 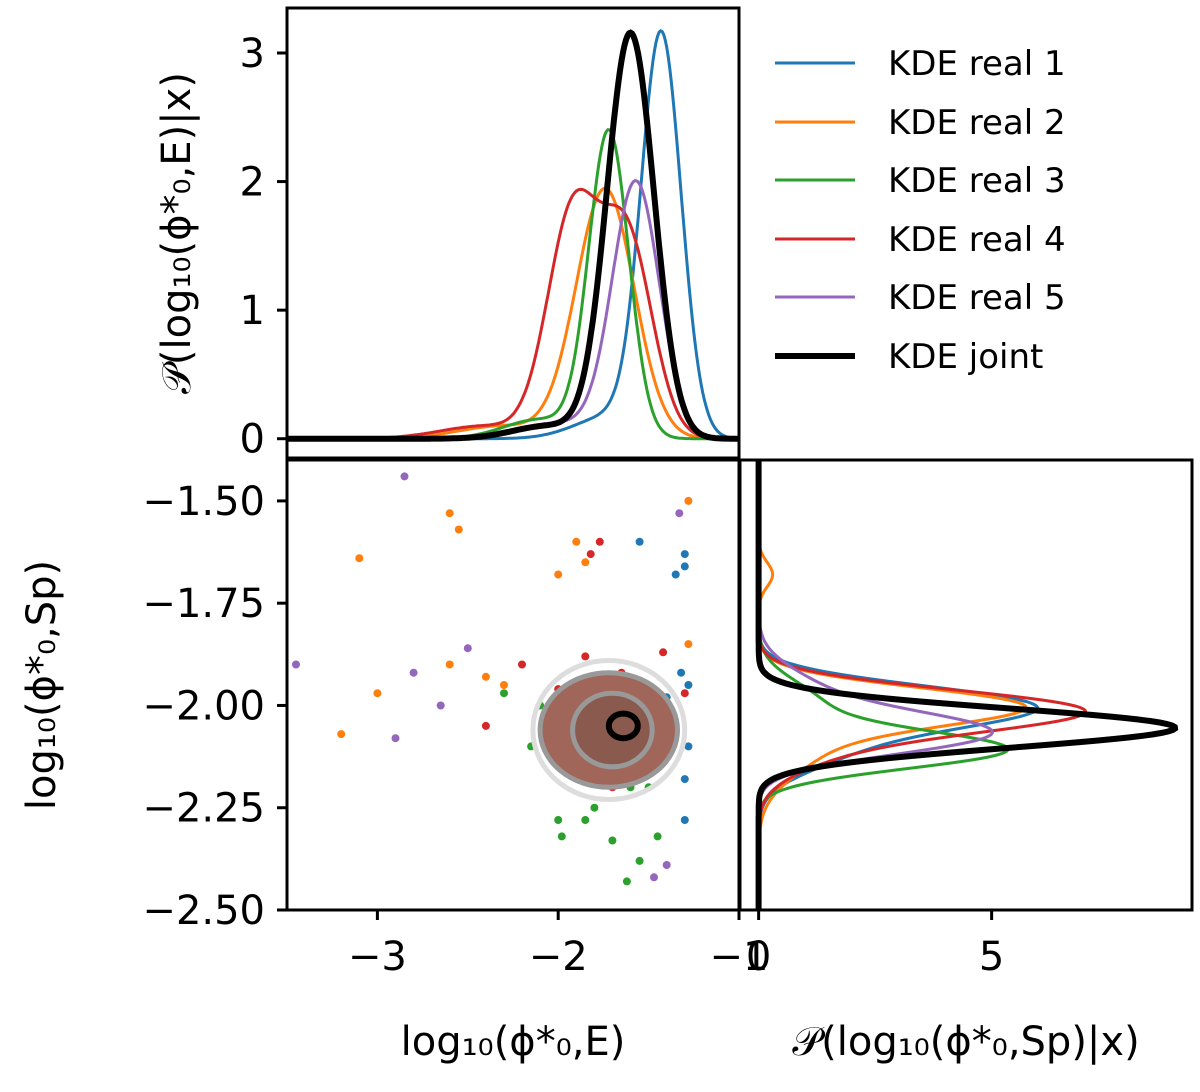 What do you see at coordinates (558, 957) in the screenshot?
I see `main-xtick-label: −2` at bounding box center [558, 957].